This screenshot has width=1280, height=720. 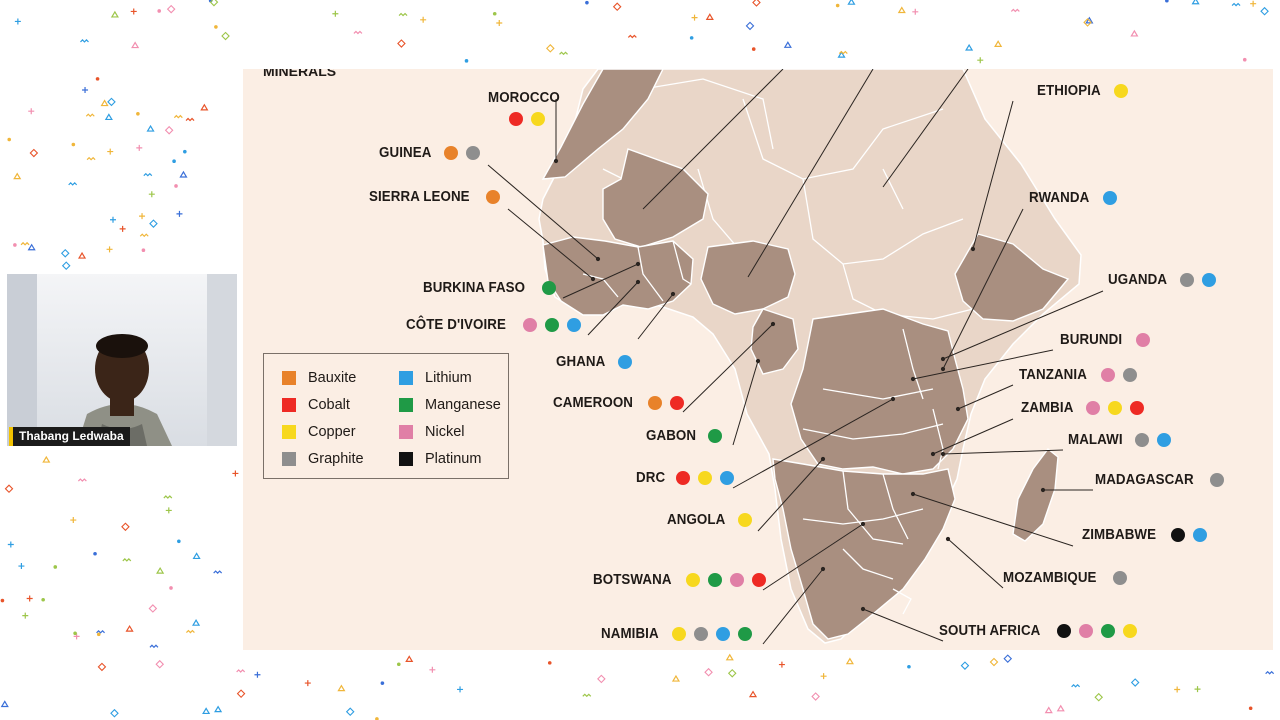 I want to click on country-label-cameroon: CAMEROON, so click(x=618, y=403).